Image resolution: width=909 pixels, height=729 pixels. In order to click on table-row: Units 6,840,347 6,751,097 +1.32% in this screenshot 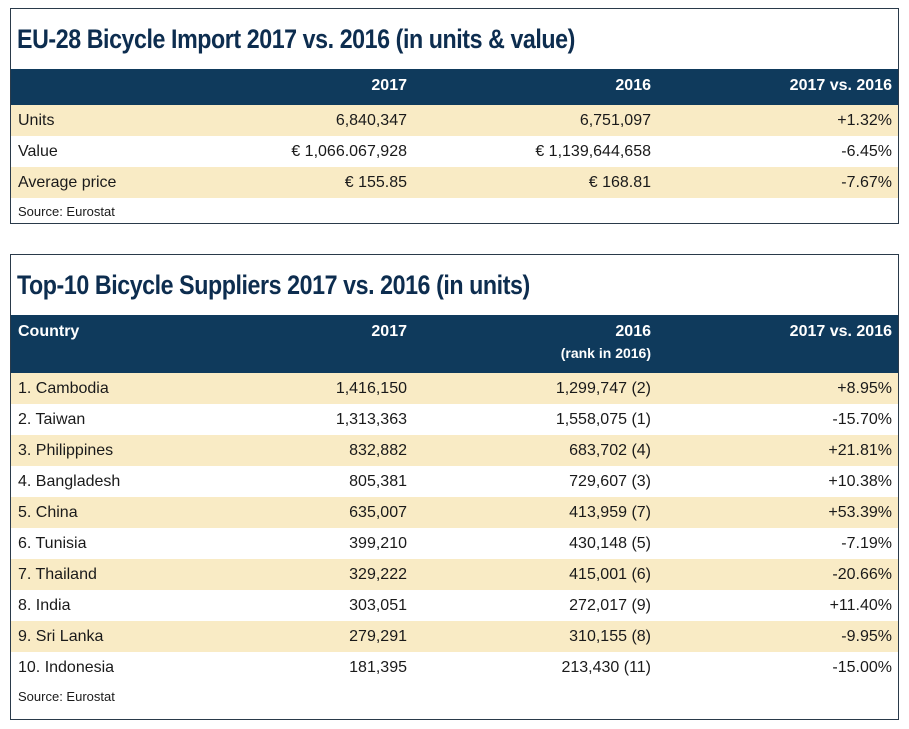, I will do `click(454, 120)`.